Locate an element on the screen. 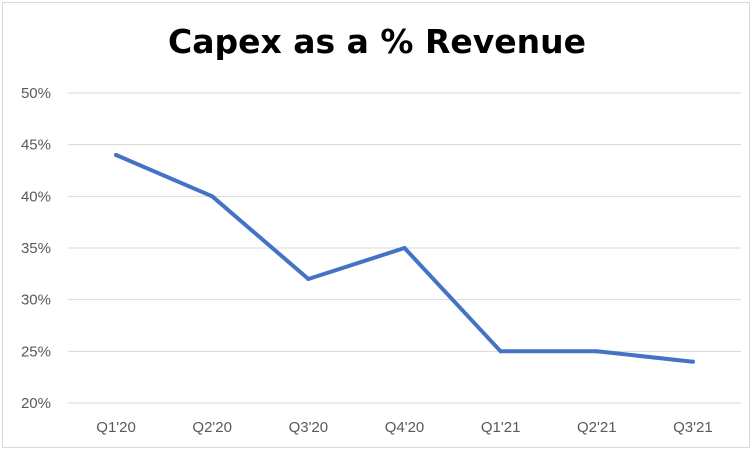  x-tick-label: Q1'20 is located at coordinates (116, 427).